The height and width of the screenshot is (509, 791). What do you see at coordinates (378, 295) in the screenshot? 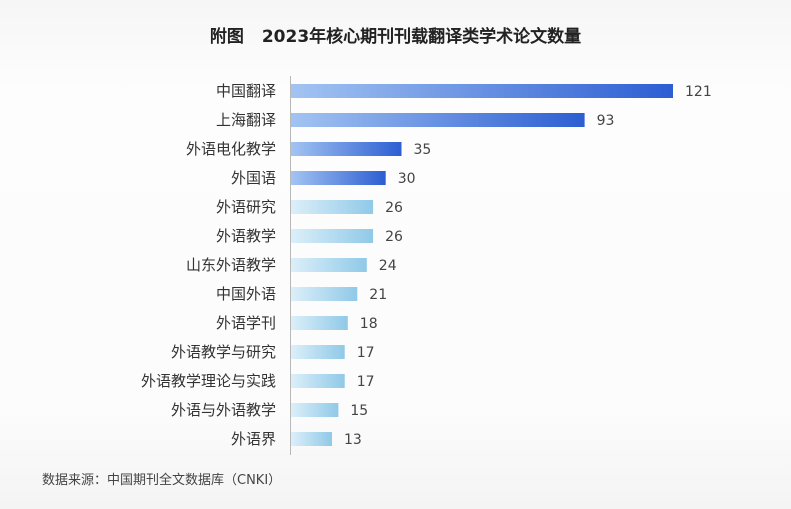
I see `value-label: 21` at bounding box center [378, 295].